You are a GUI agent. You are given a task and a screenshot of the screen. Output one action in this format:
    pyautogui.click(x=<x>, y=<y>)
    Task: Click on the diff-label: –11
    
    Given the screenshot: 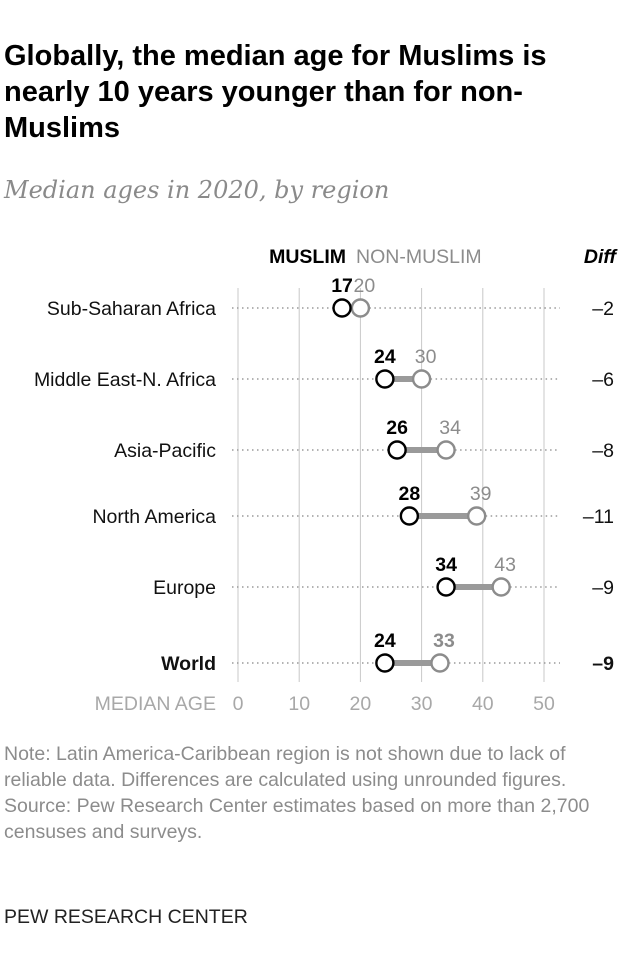 What is the action you would take?
    pyautogui.click(x=598, y=517)
    